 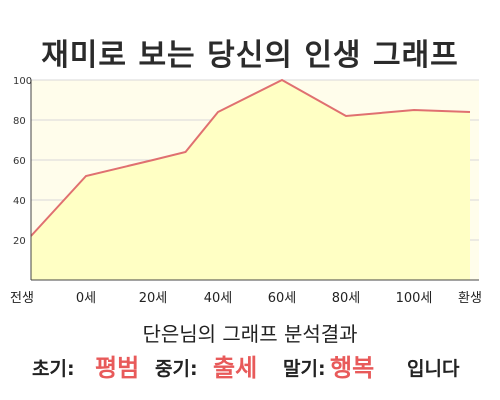 What do you see at coordinates (19, 241) in the screenshot?
I see `y-tick-label: 20` at bounding box center [19, 241].